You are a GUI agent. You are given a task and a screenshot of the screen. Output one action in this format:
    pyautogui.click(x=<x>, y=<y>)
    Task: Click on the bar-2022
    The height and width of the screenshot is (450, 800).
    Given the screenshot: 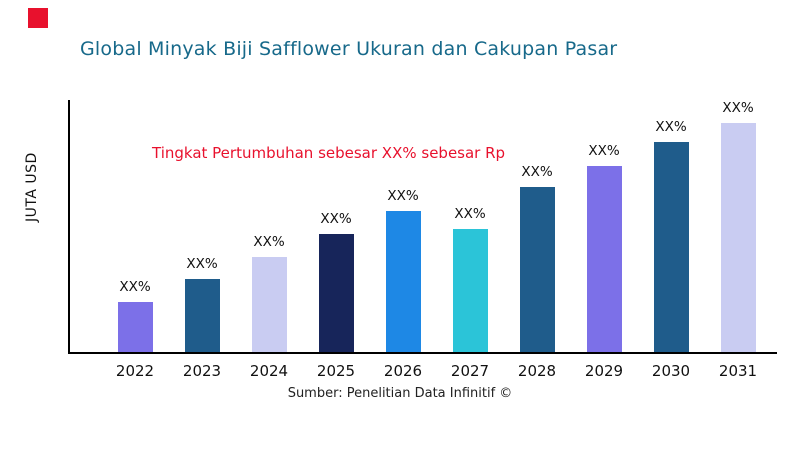 What is the action you would take?
    pyautogui.click(x=135, y=327)
    